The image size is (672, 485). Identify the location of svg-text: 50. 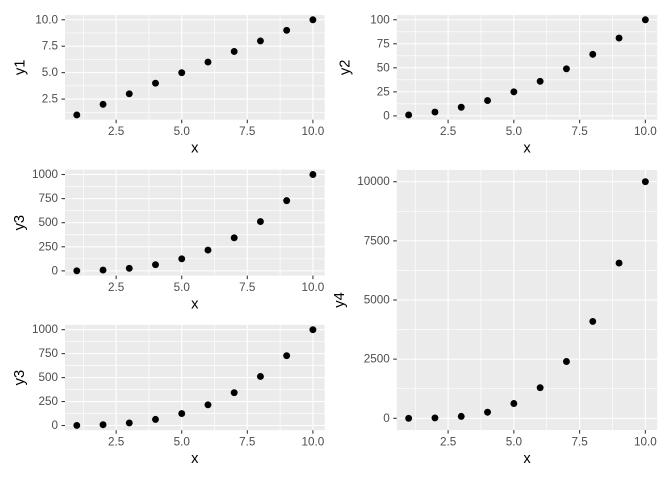
(384, 67).